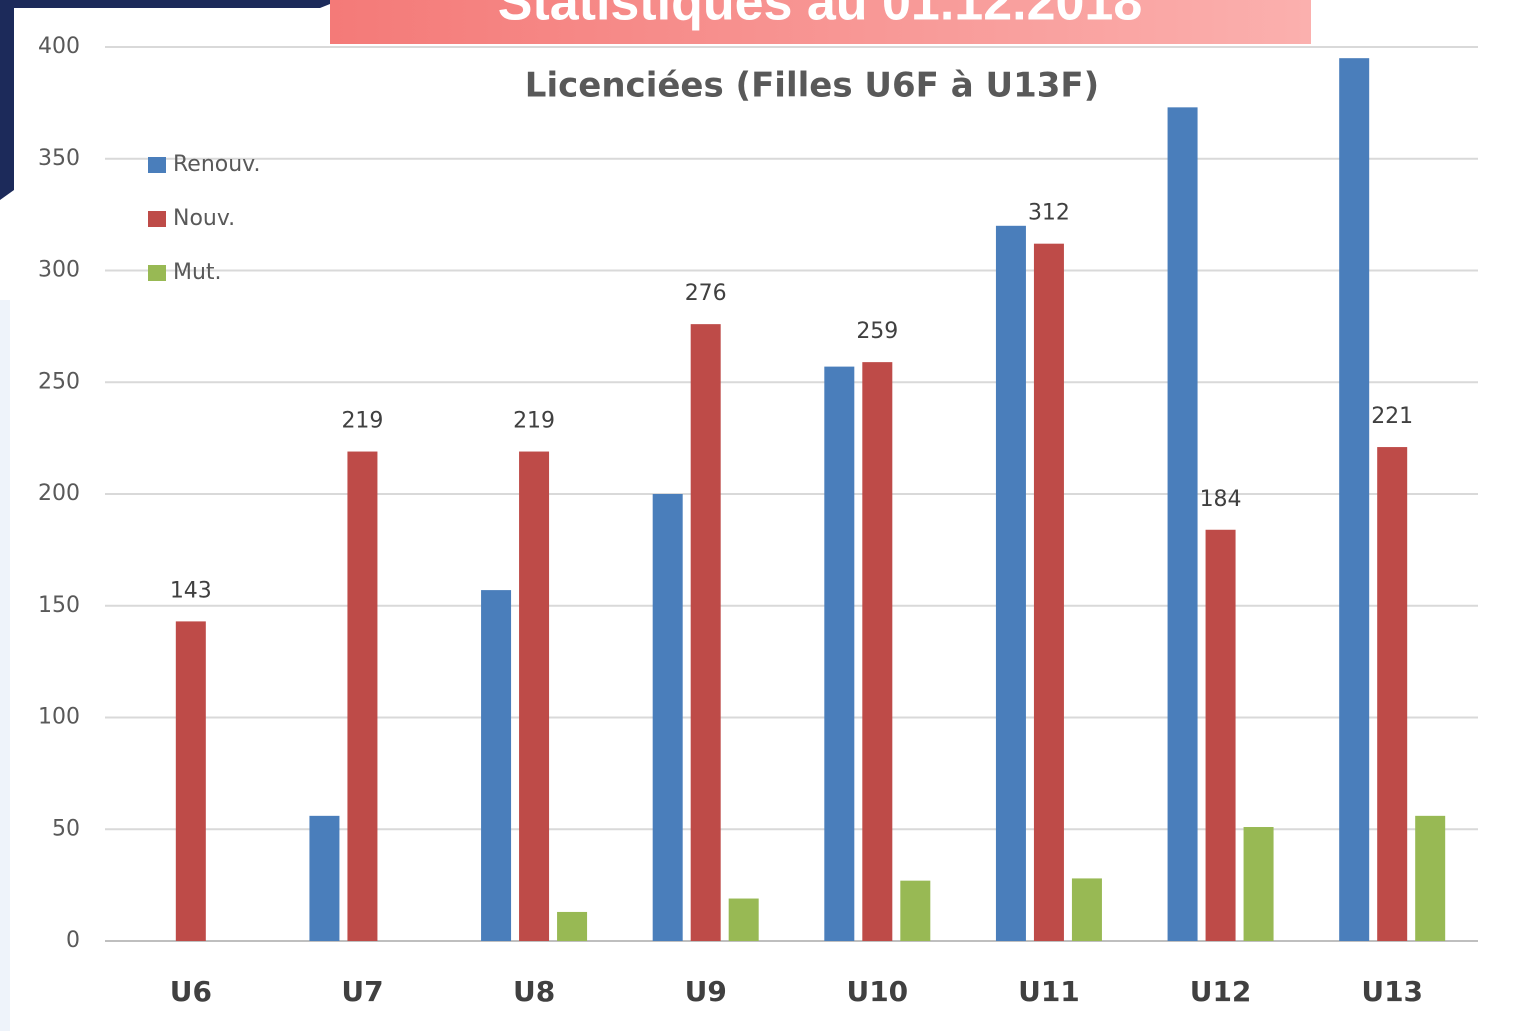 The width and height of the screenshot is (1531, 1031). I want to click on legend-label: Mut., so click(197, 272).